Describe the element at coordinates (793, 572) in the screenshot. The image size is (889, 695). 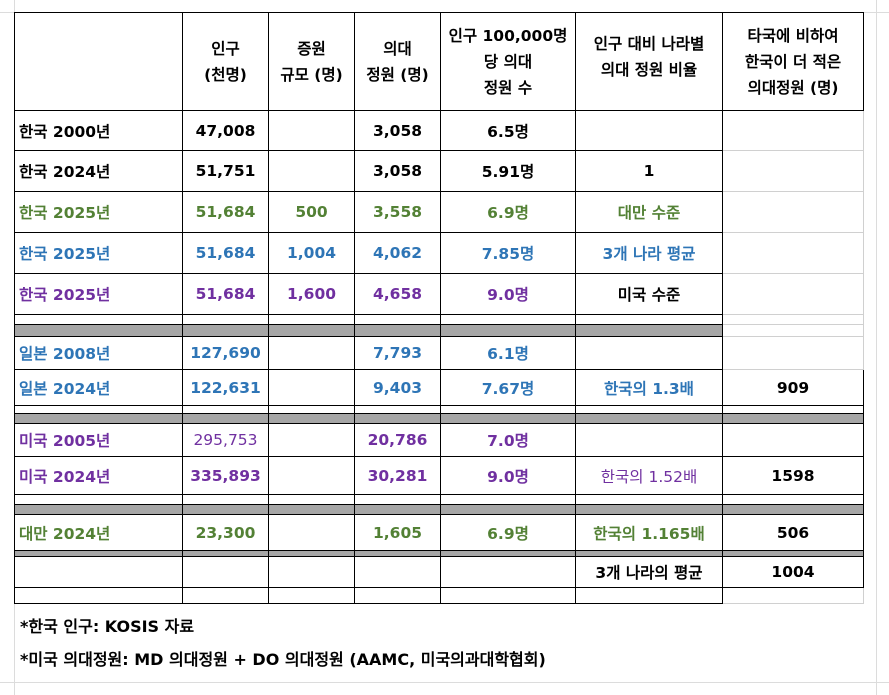
I see `average-value: 1004` at that location.